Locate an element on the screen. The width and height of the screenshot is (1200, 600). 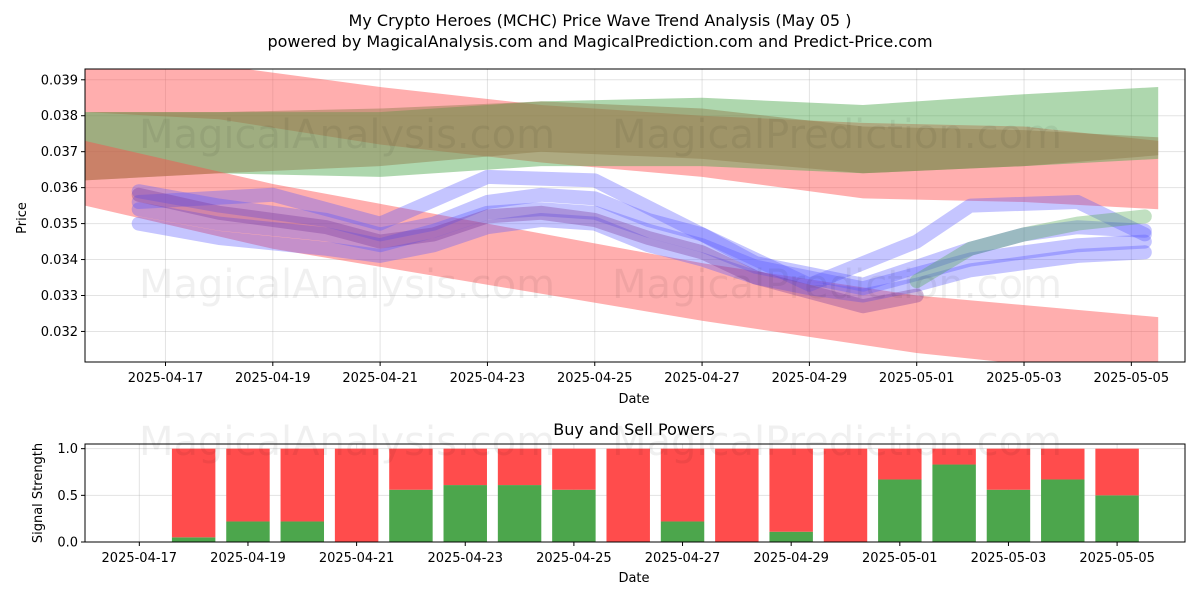
y-tick-label: 0.032 is located at coordinates (59, 332).